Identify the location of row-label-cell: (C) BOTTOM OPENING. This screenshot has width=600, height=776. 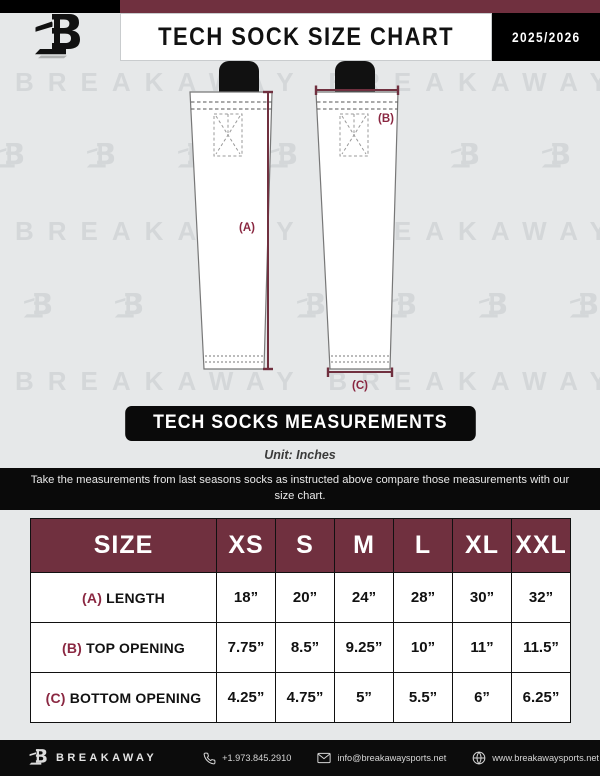
(123, 697).